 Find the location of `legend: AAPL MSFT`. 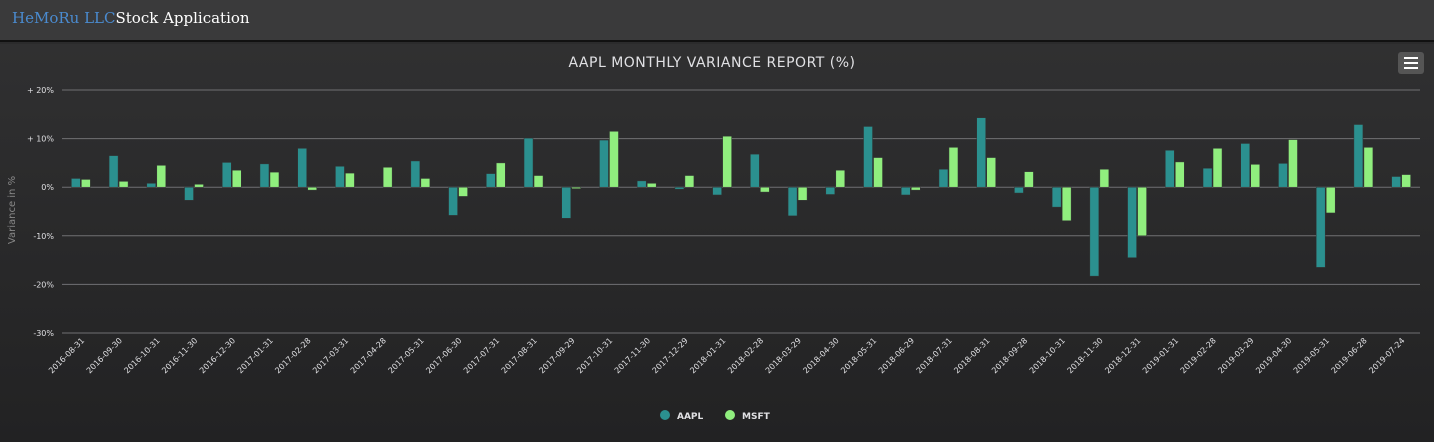

legend: AAPL MSFT is located at coordinates (715, 416).